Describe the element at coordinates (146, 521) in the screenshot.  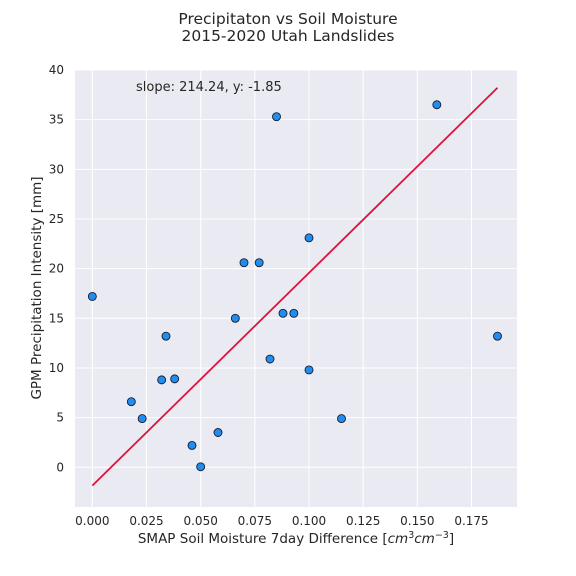
I see `x-tick-label: 0.025` at that location.